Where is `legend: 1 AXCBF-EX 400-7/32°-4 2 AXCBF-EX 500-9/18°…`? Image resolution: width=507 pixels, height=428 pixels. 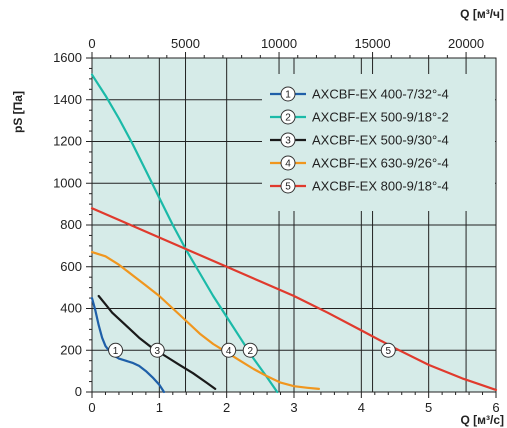
legend: 1 AXCBF-EX 400-7/32°-4 2 AXCBF-EX 500-9/18°… is located at coordinates (378, 142).